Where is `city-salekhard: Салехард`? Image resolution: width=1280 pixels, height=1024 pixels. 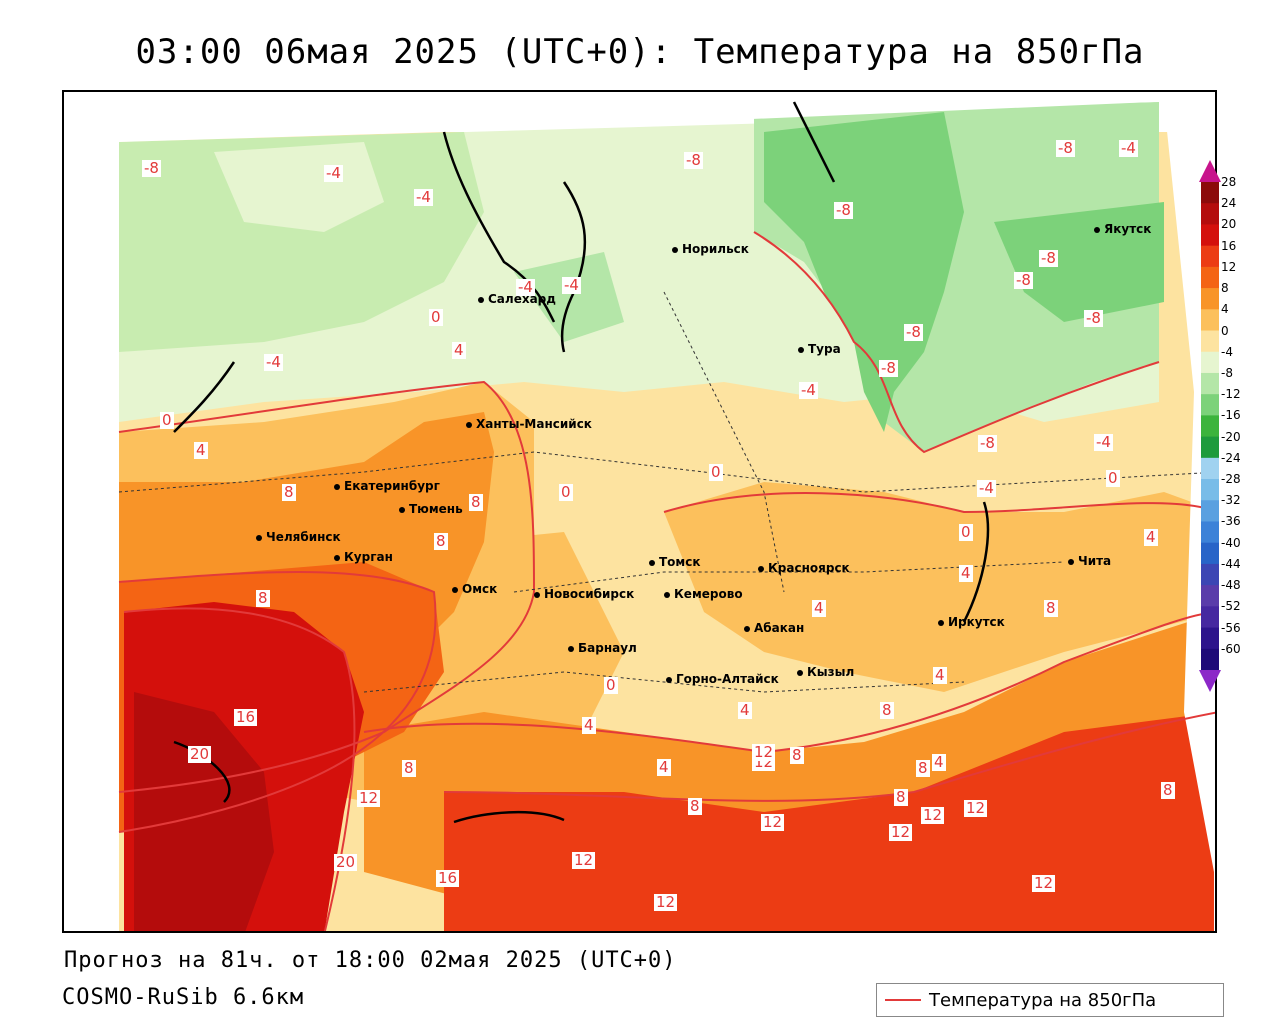
city-salekhard: Салехард is located at coordinates (517, 299).